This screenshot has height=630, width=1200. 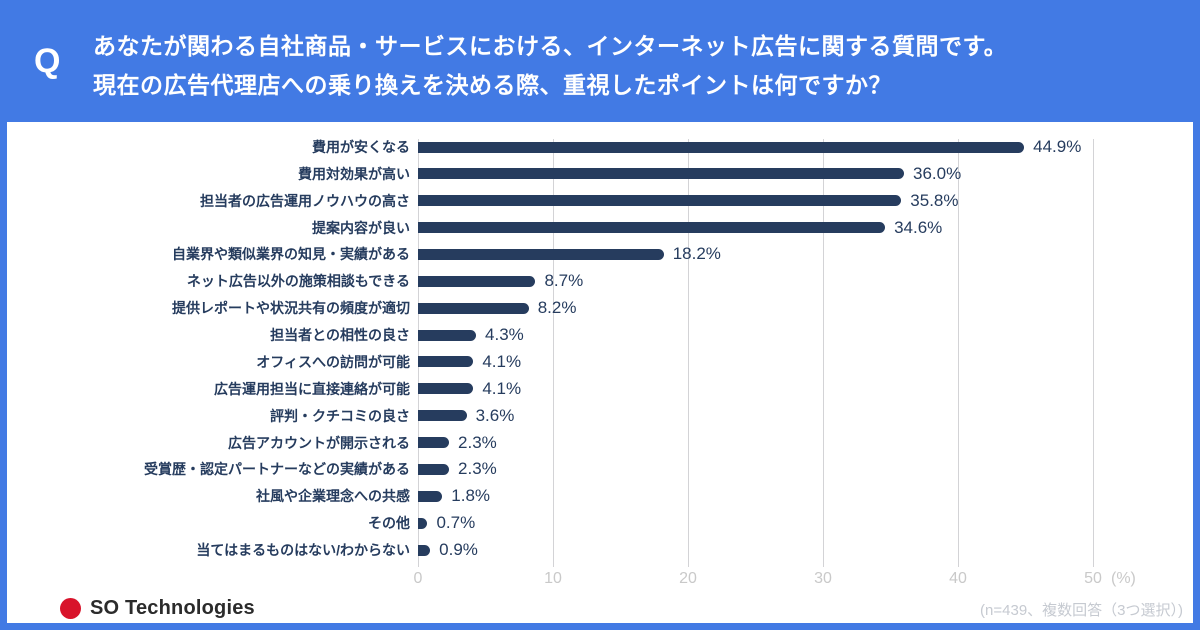 I want to click on category-label: 自業界や類似業界の知見・実績がある, so click(x=291, y=254).